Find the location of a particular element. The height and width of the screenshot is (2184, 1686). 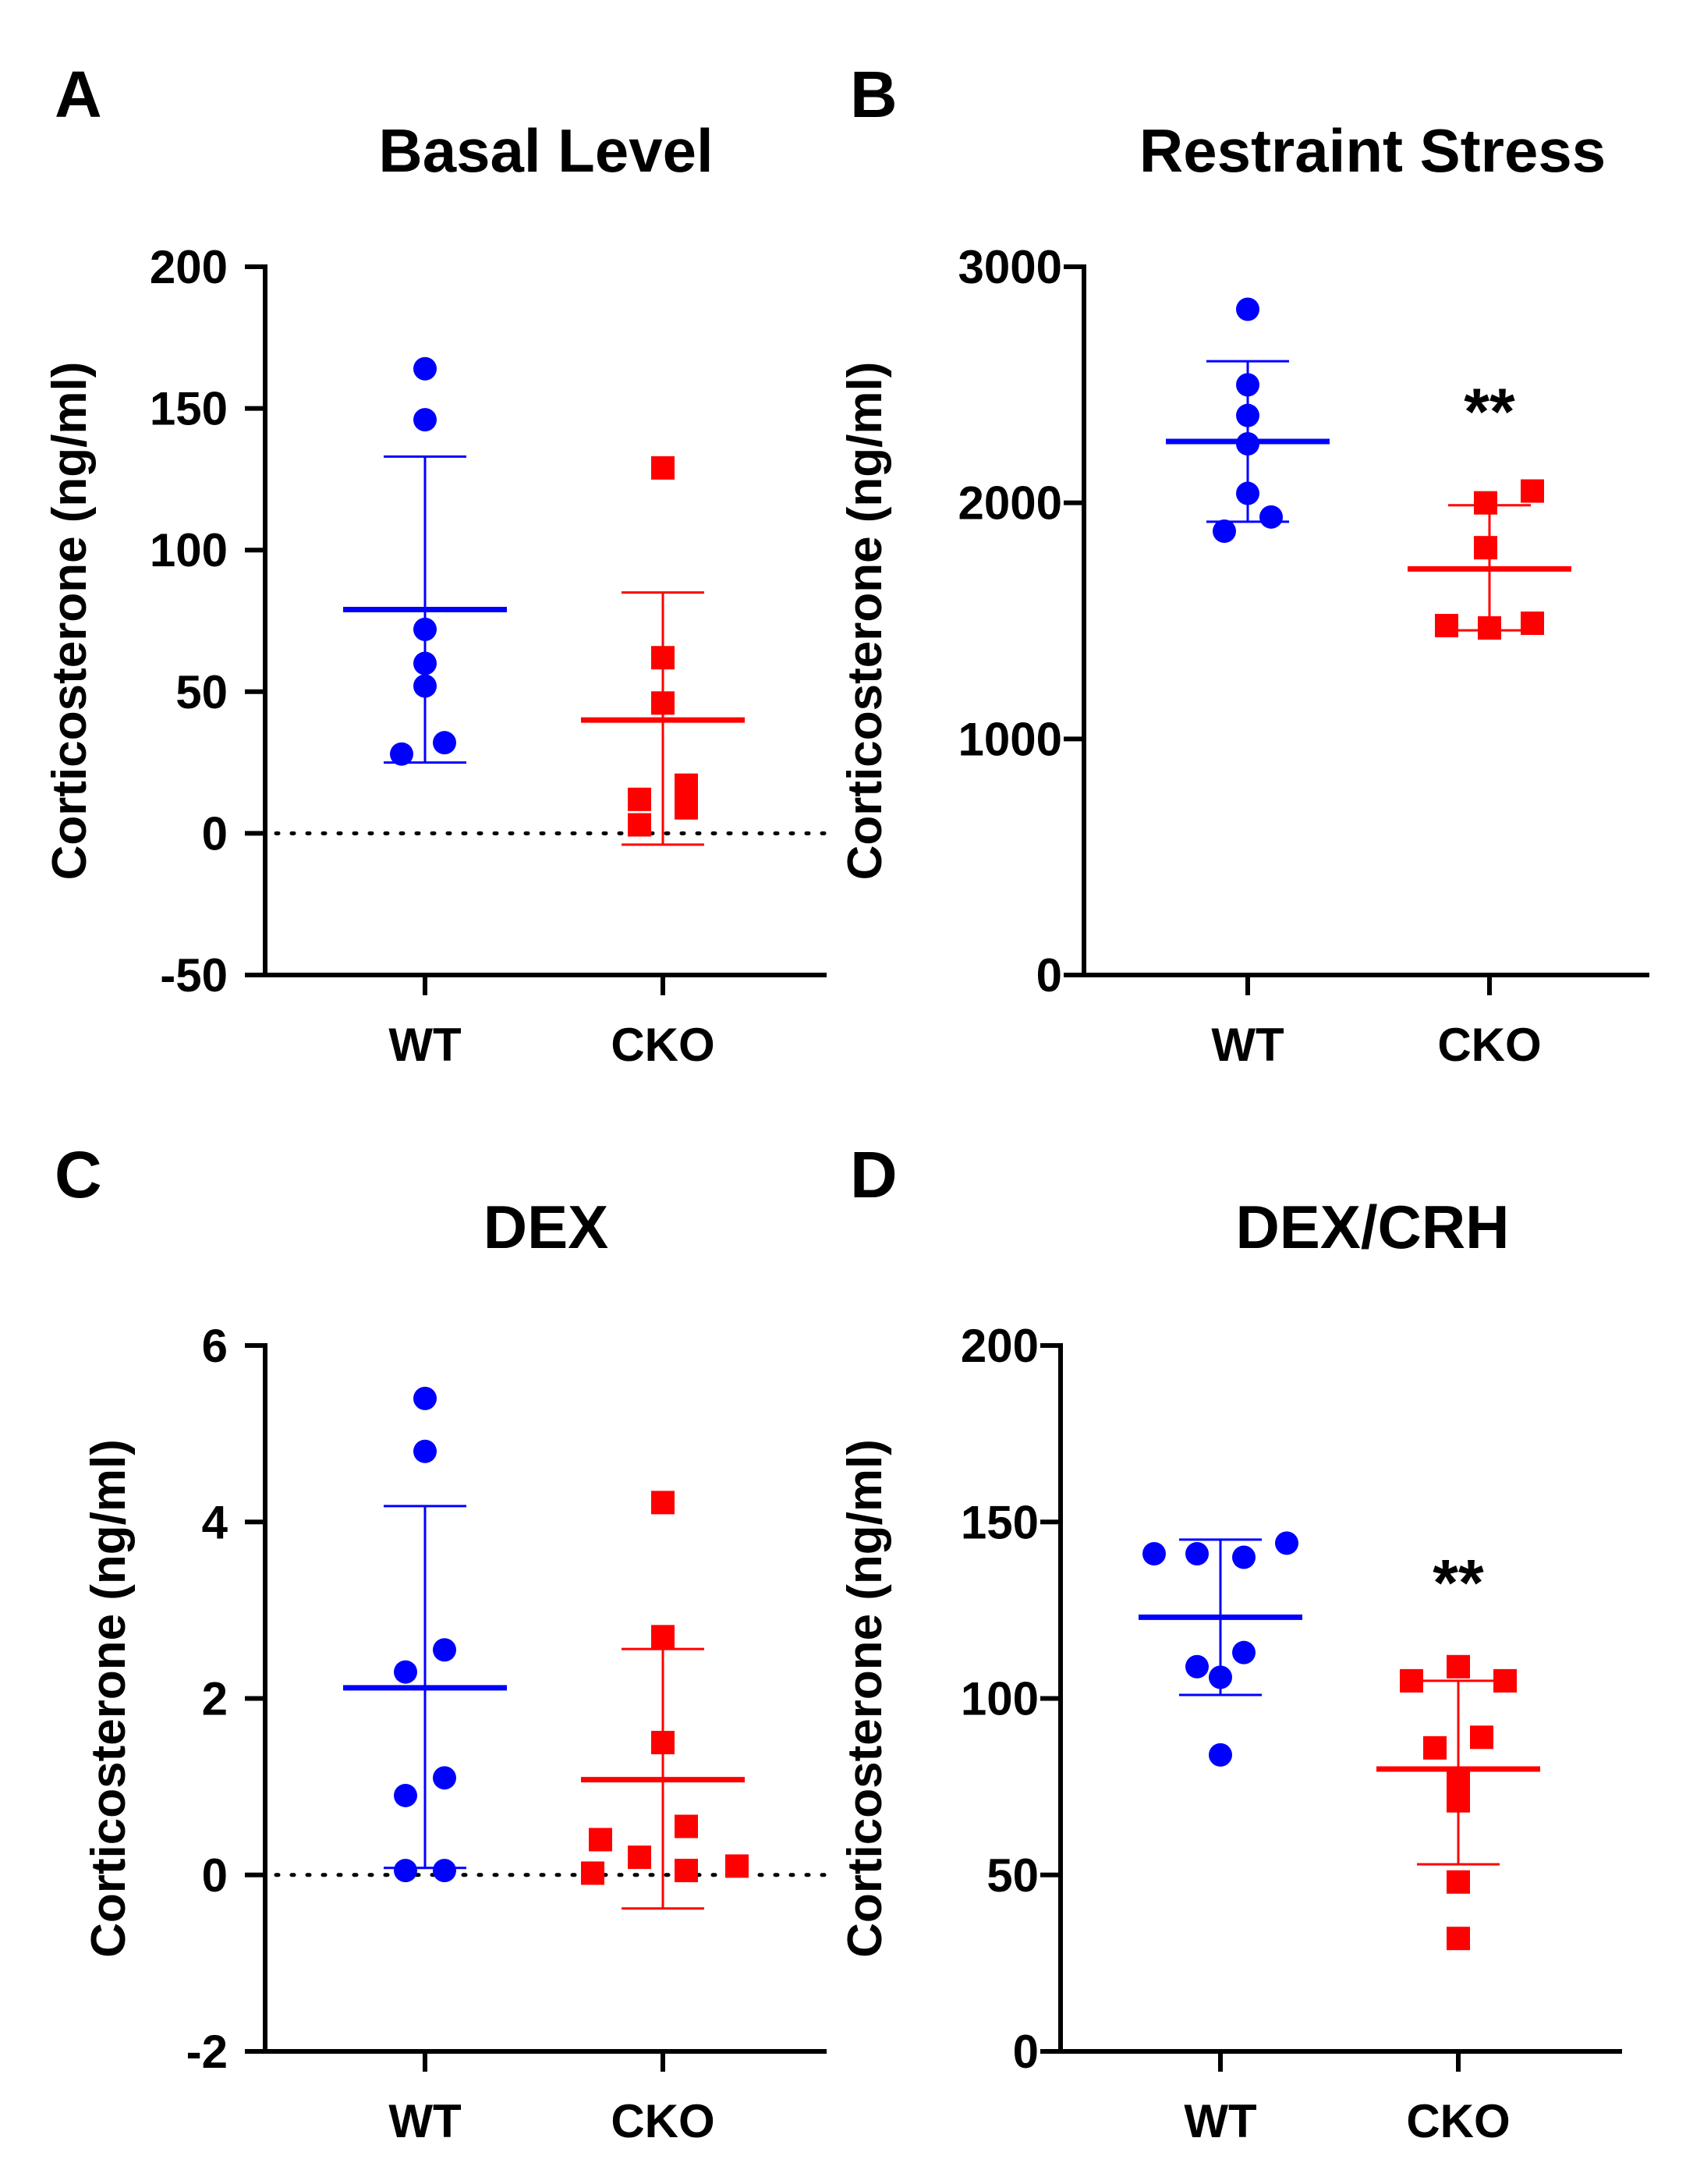

y-tick-label: 3000 is located at coordinates (1010, 267).